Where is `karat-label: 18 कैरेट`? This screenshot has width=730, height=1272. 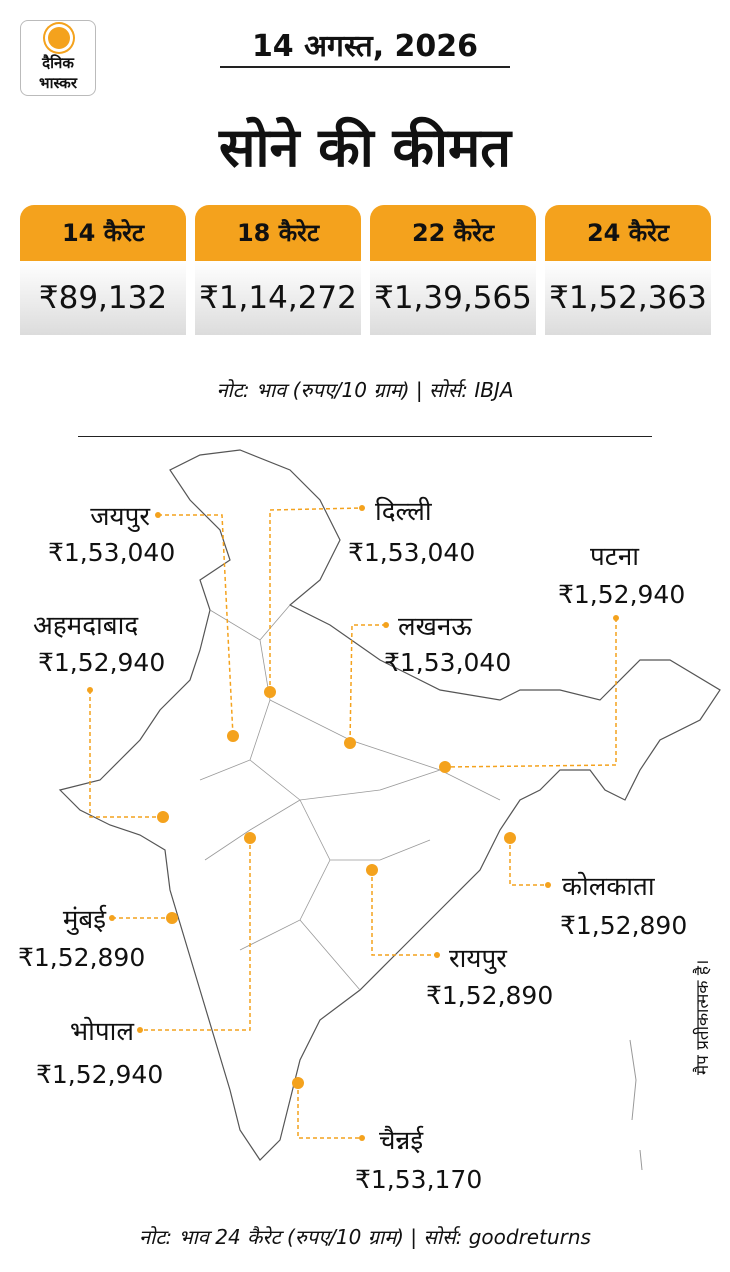
karat-label: 18 कैरेट is located at coordinates (278, 233).